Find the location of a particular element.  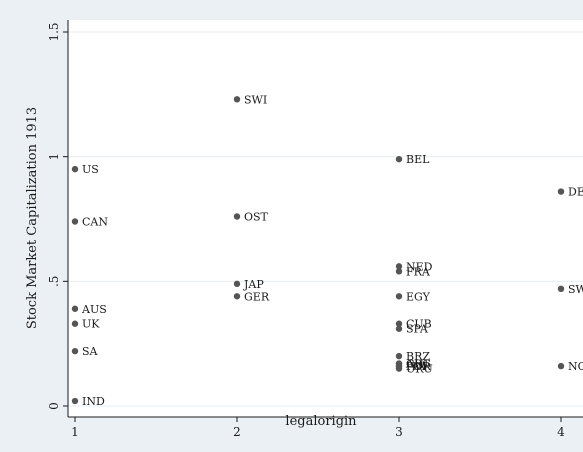

point-label: ITA is located at coordinates (416, 366).